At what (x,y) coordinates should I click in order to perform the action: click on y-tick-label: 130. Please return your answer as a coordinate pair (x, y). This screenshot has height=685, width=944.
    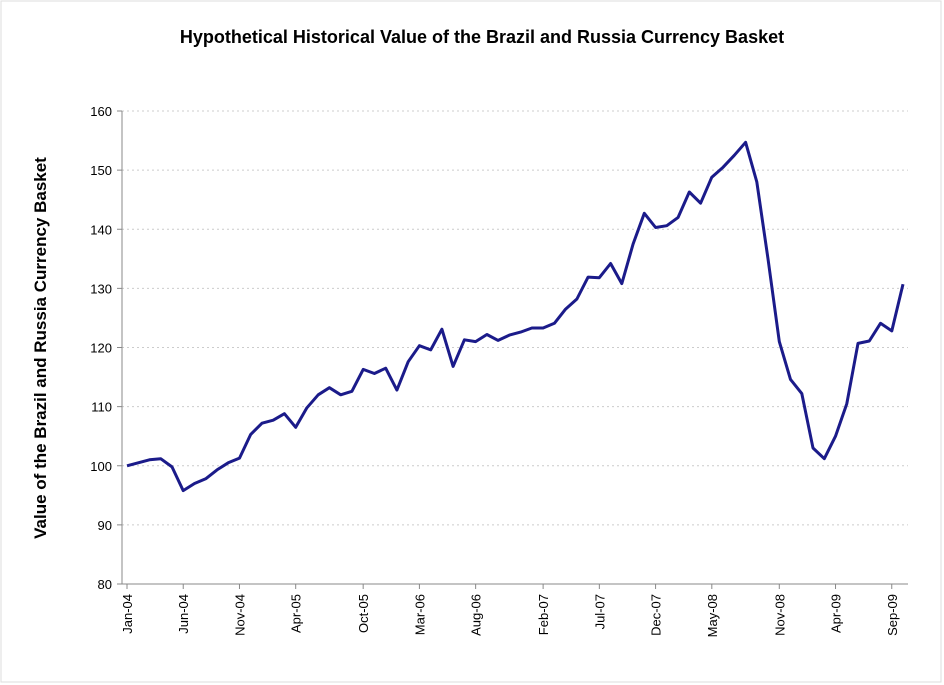
    Looking at the image, I should click on (101, 288).